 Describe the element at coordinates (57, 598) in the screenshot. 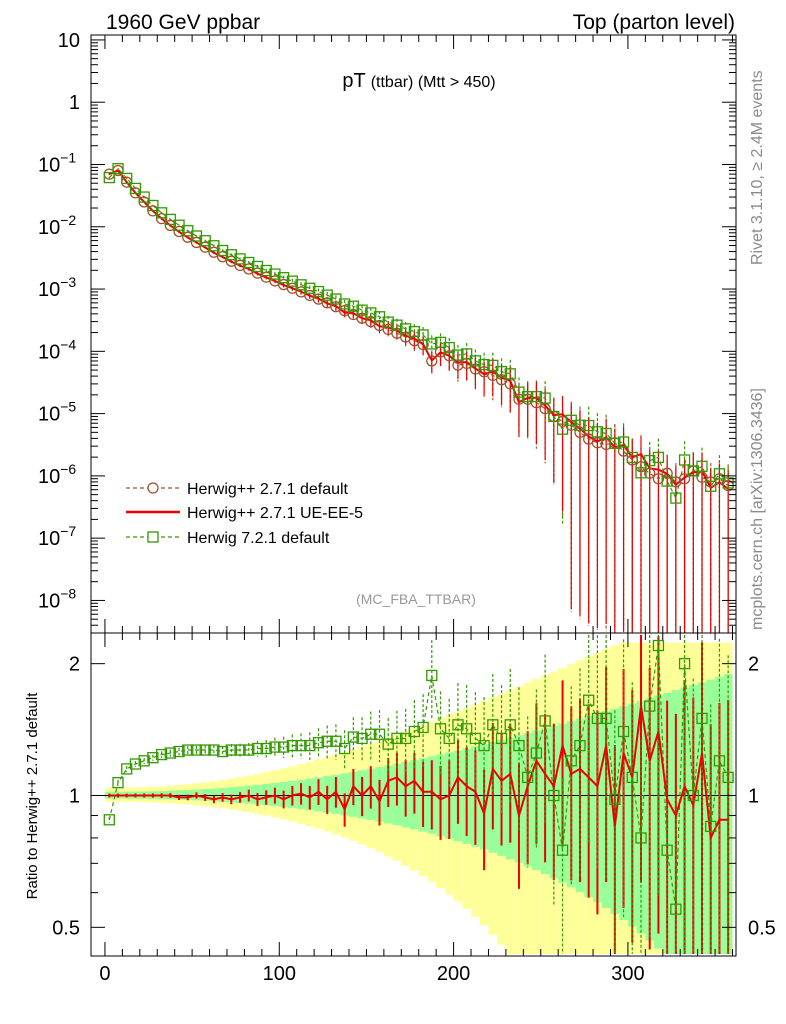

I see `main-ytick-label: 10⁻⁸` at that location.